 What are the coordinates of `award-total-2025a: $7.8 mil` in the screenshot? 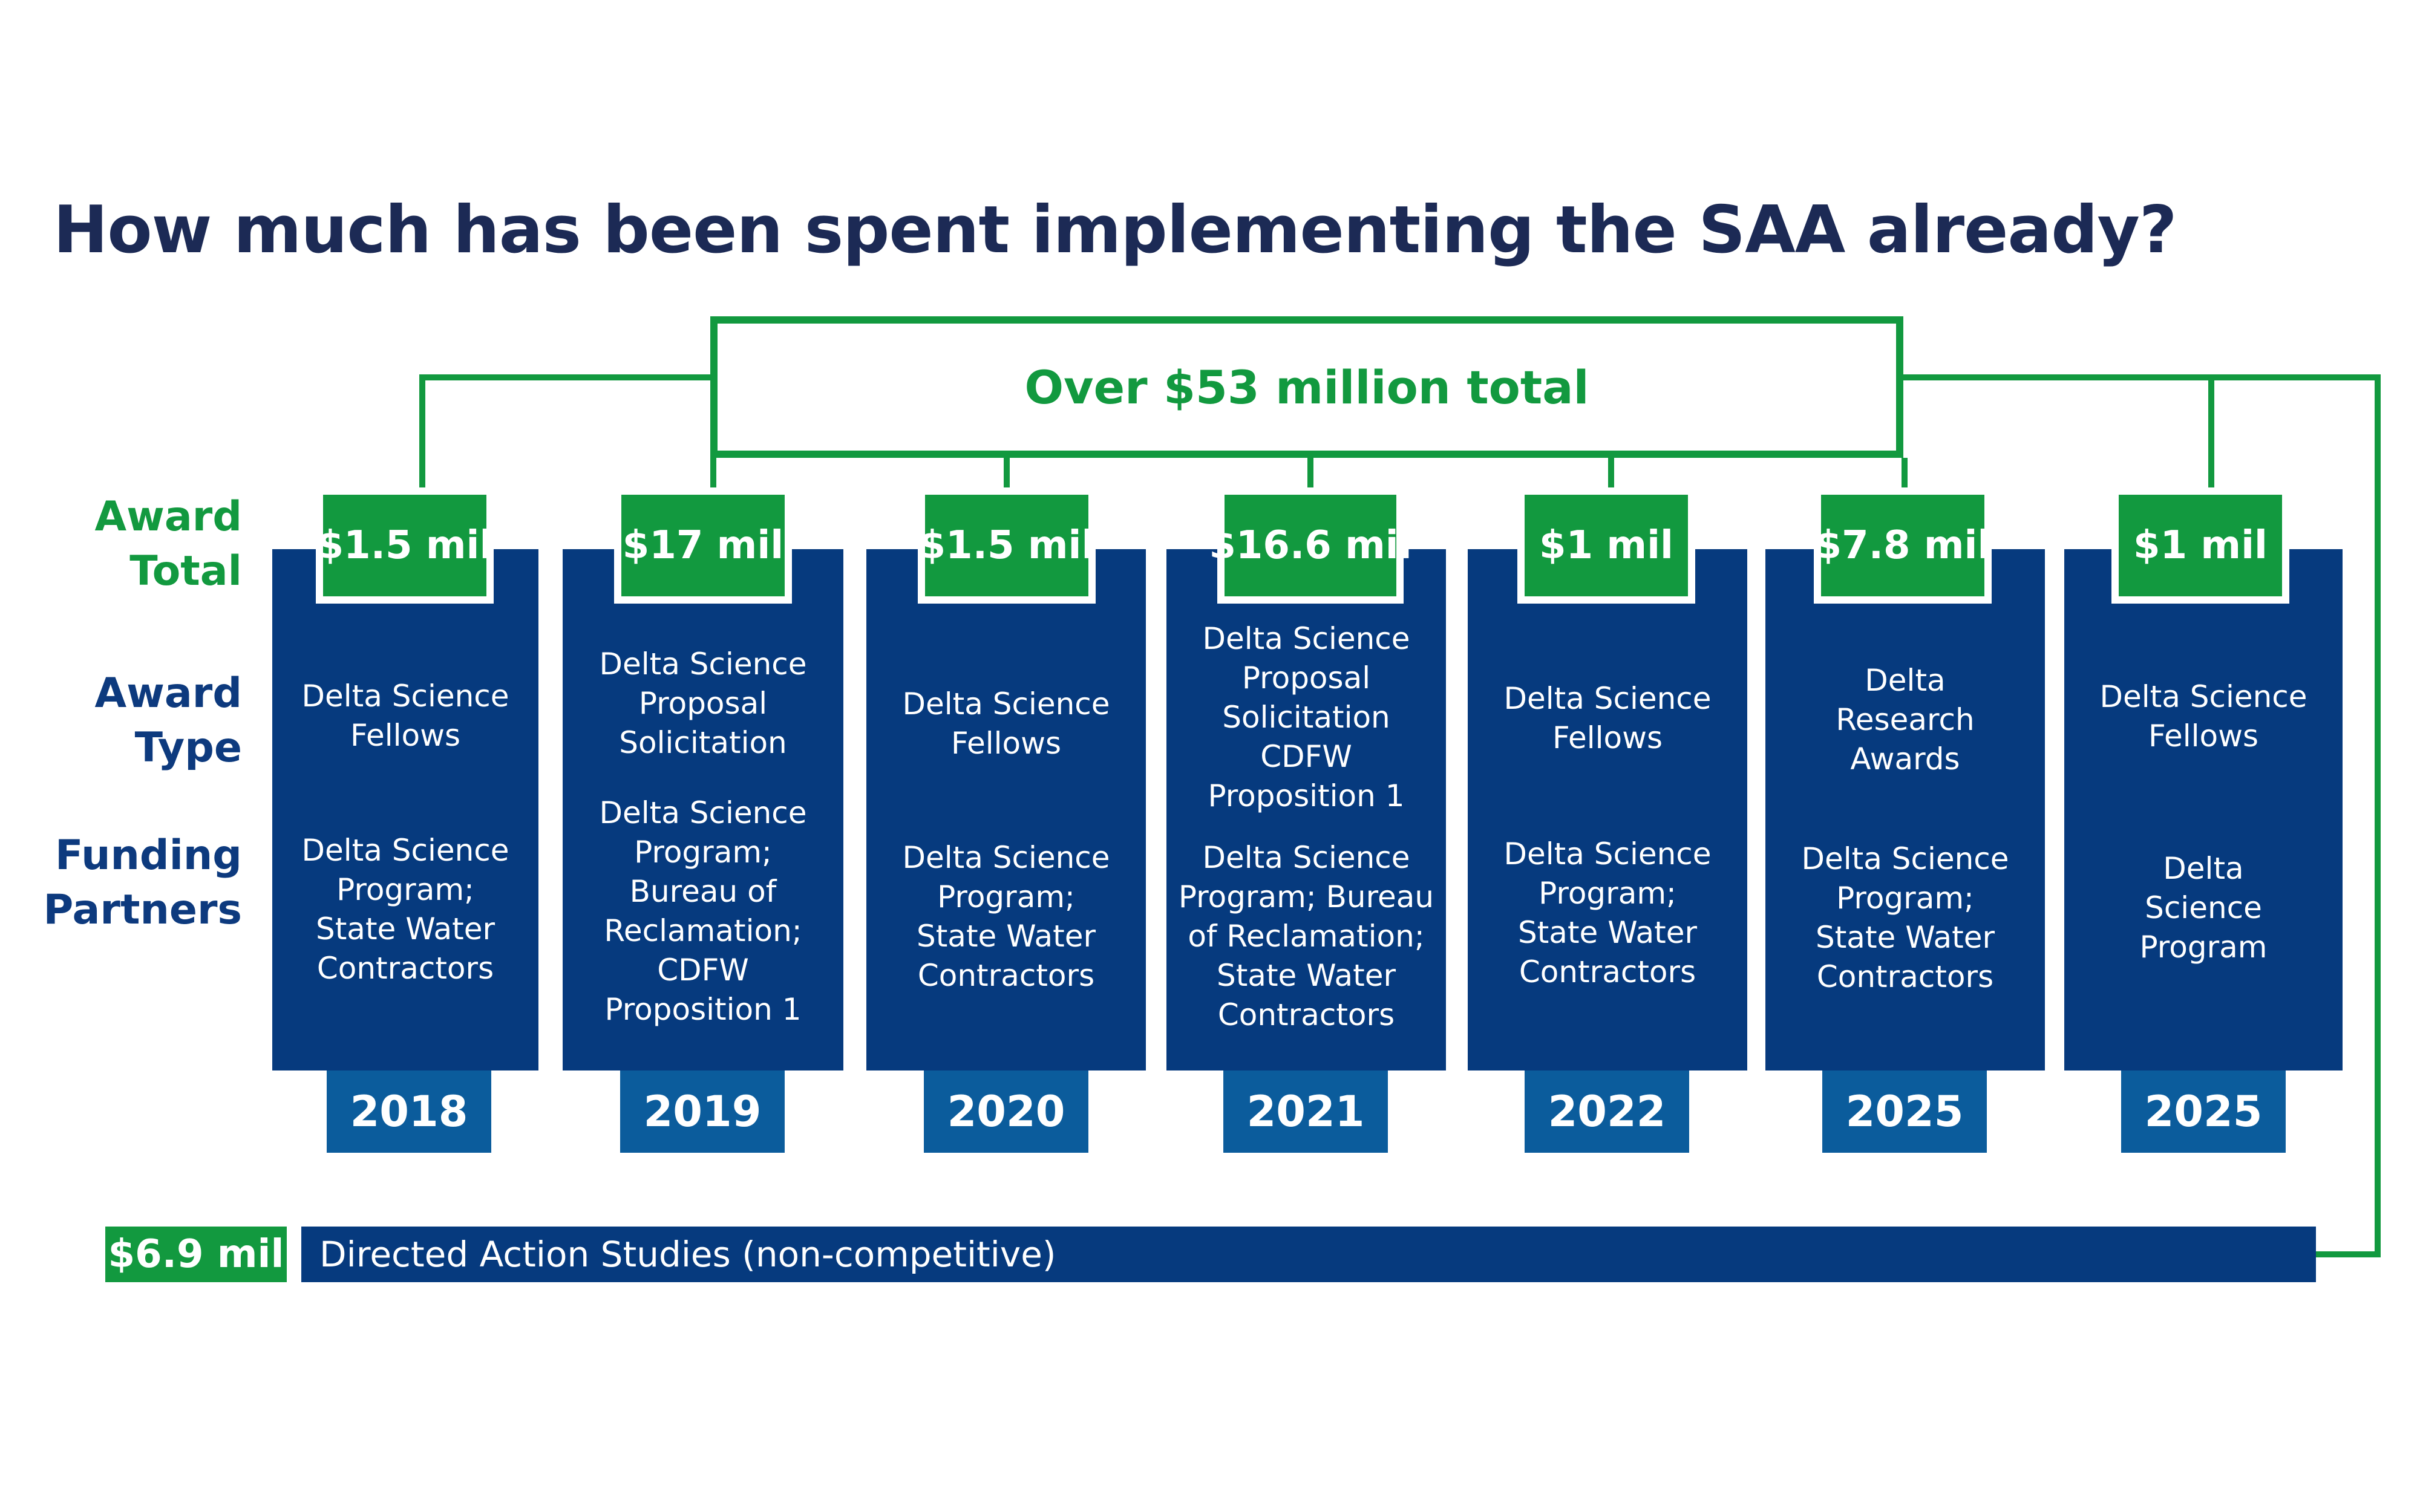 It's located at (1903, 545).